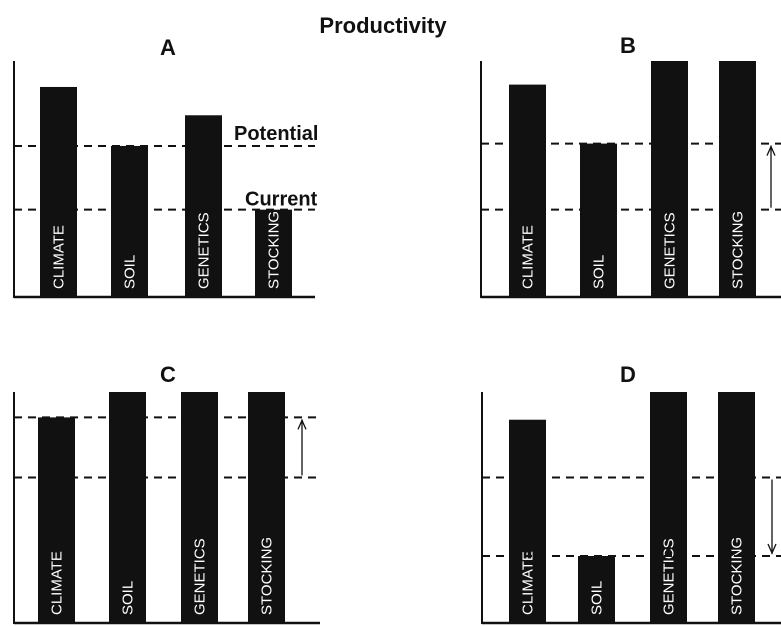 The image size is (781, 626). I want to click on potential-label: Potential, so click(276, 134).